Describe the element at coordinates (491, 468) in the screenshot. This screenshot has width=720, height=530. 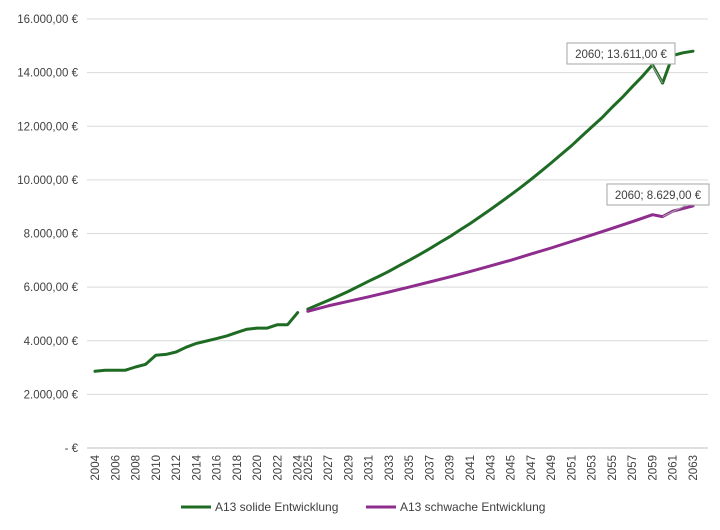
I see `x-tick-label: 2043` at that location.